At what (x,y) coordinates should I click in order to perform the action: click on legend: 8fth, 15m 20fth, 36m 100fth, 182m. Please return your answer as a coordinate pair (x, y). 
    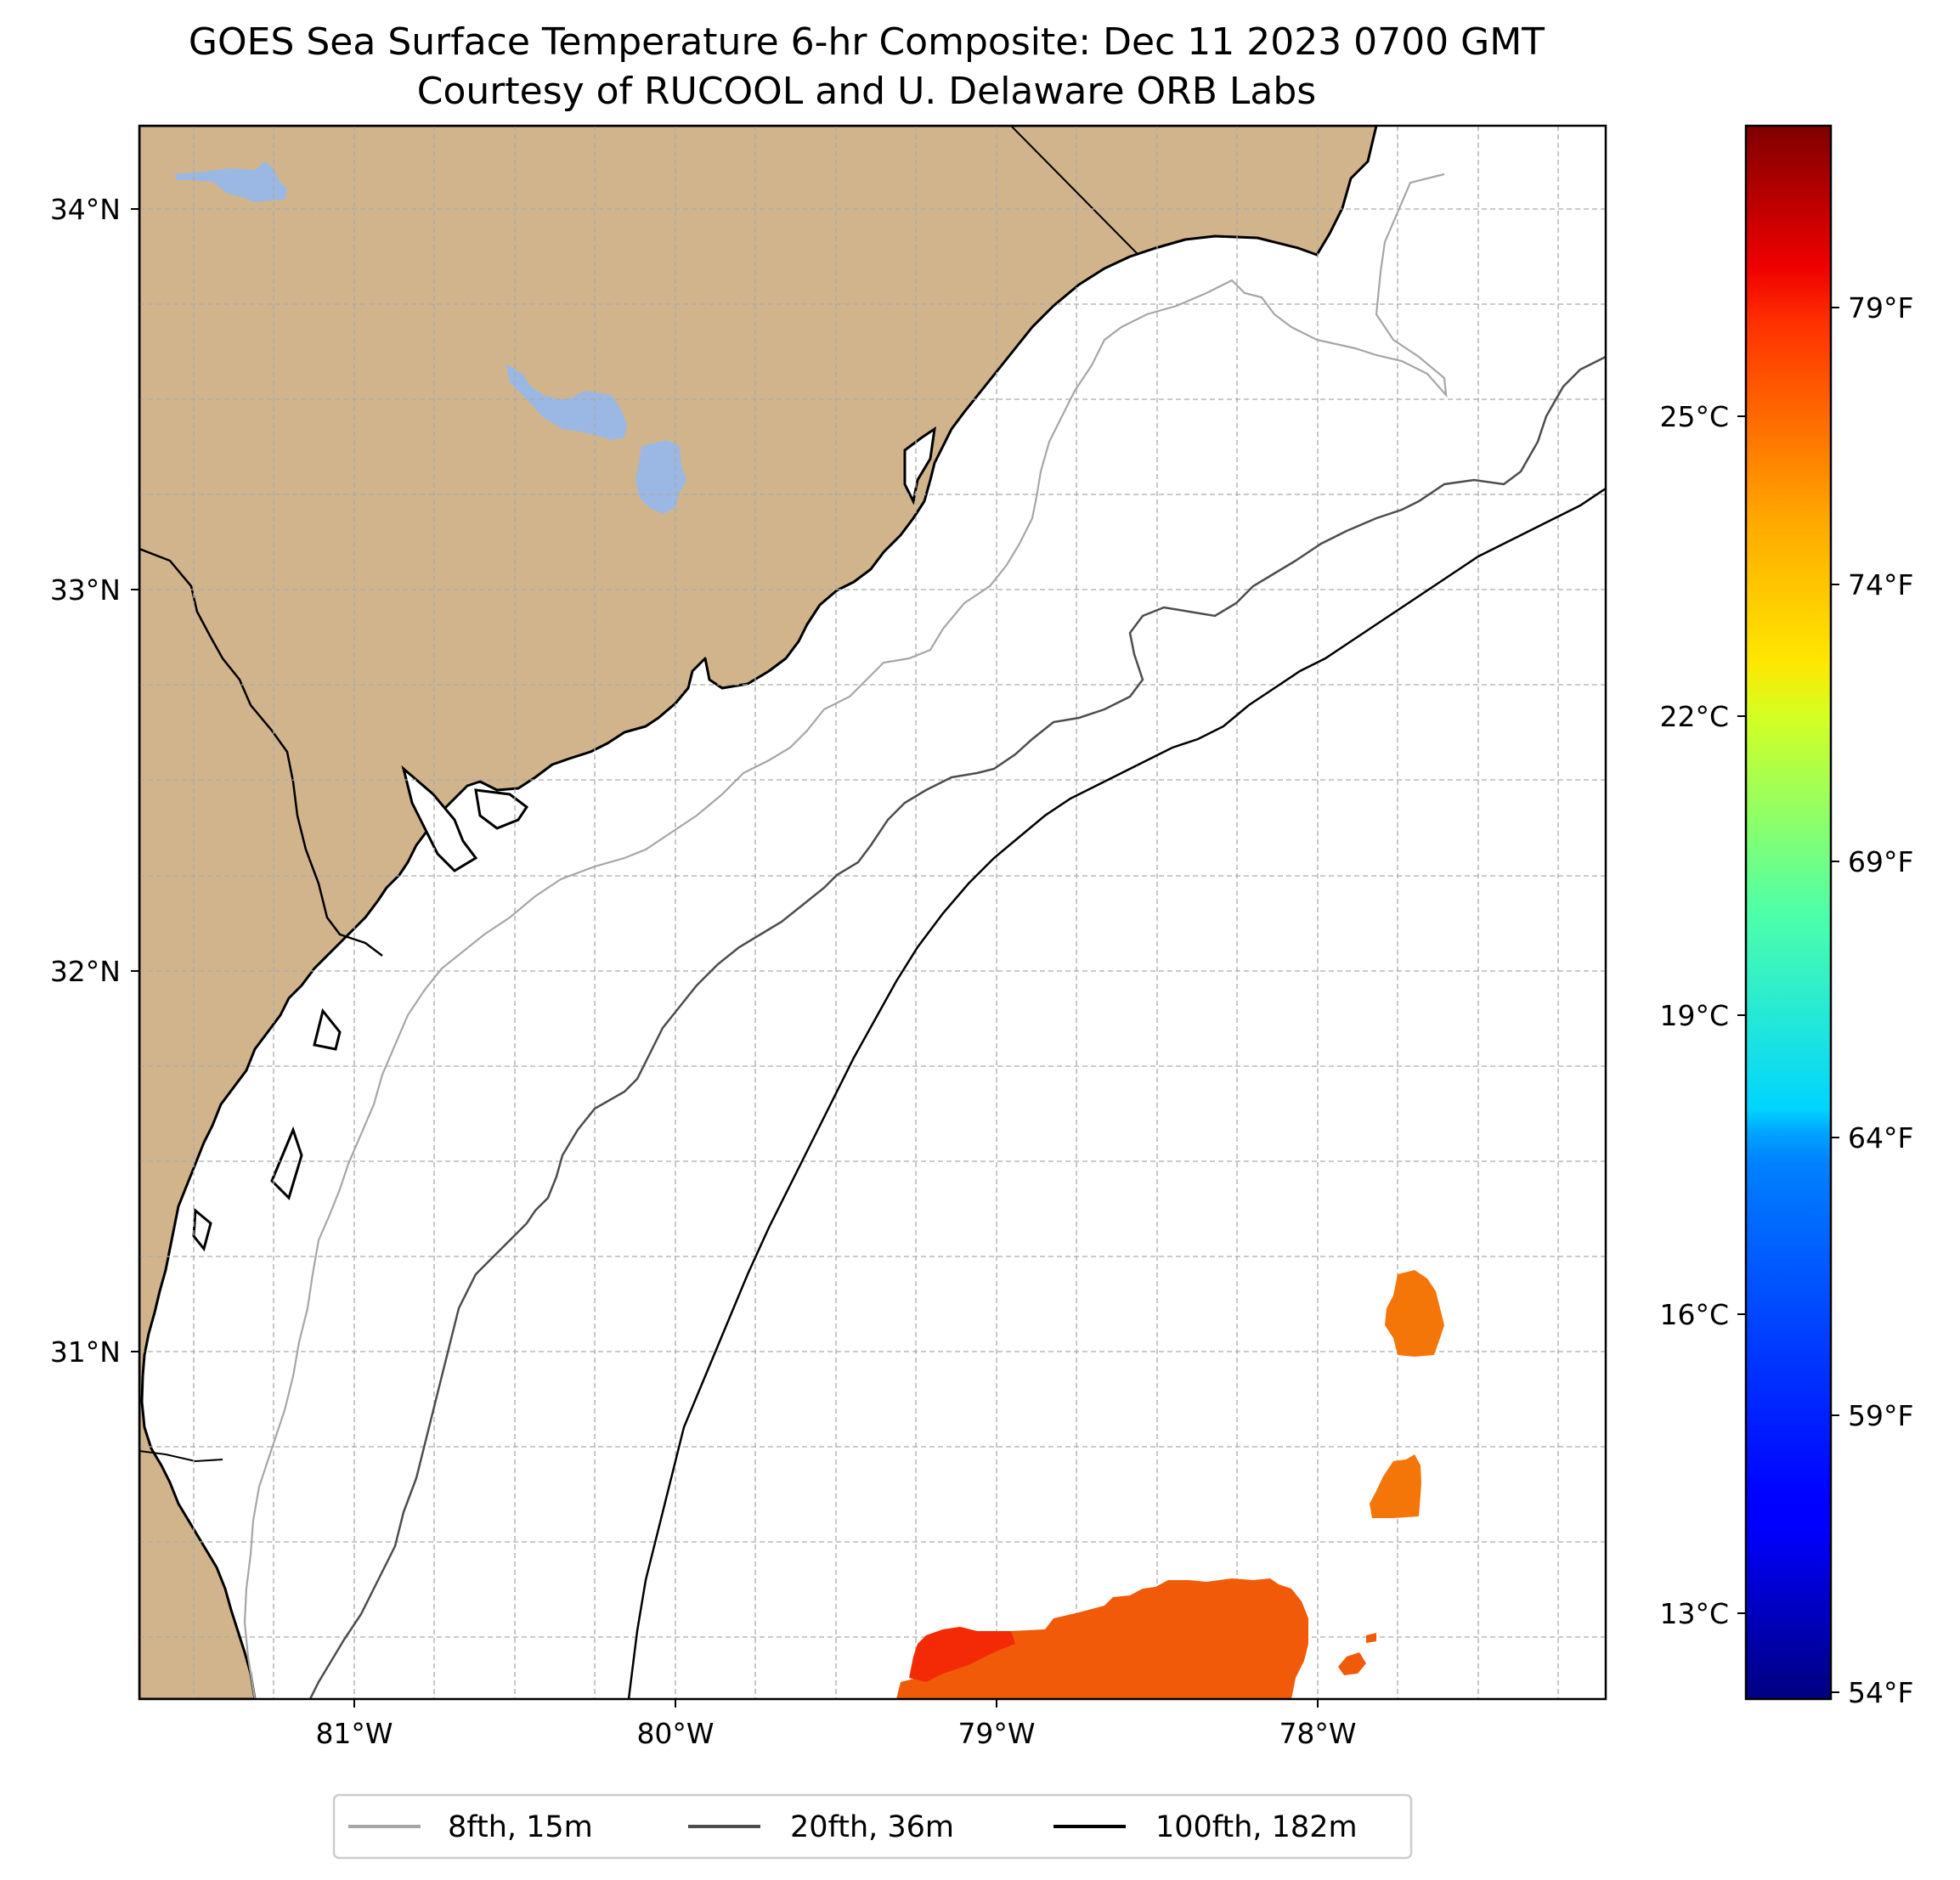
    Looking at the image, I should click on (873, 1827).